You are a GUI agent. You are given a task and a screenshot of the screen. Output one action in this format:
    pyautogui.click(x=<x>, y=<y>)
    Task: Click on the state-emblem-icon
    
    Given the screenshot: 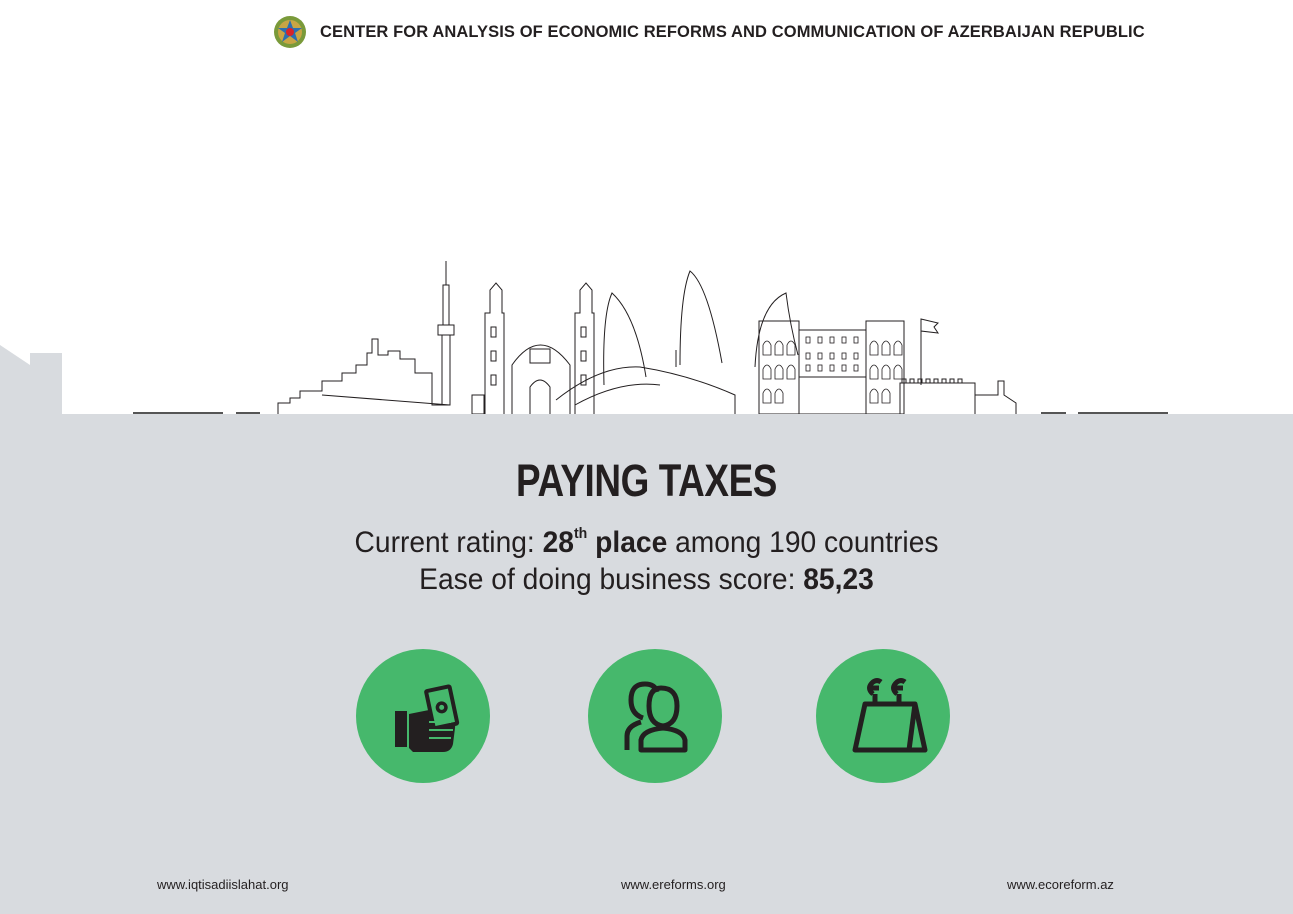 What is the action you would take?
    pyautogui.click(x=290, y=32)
    